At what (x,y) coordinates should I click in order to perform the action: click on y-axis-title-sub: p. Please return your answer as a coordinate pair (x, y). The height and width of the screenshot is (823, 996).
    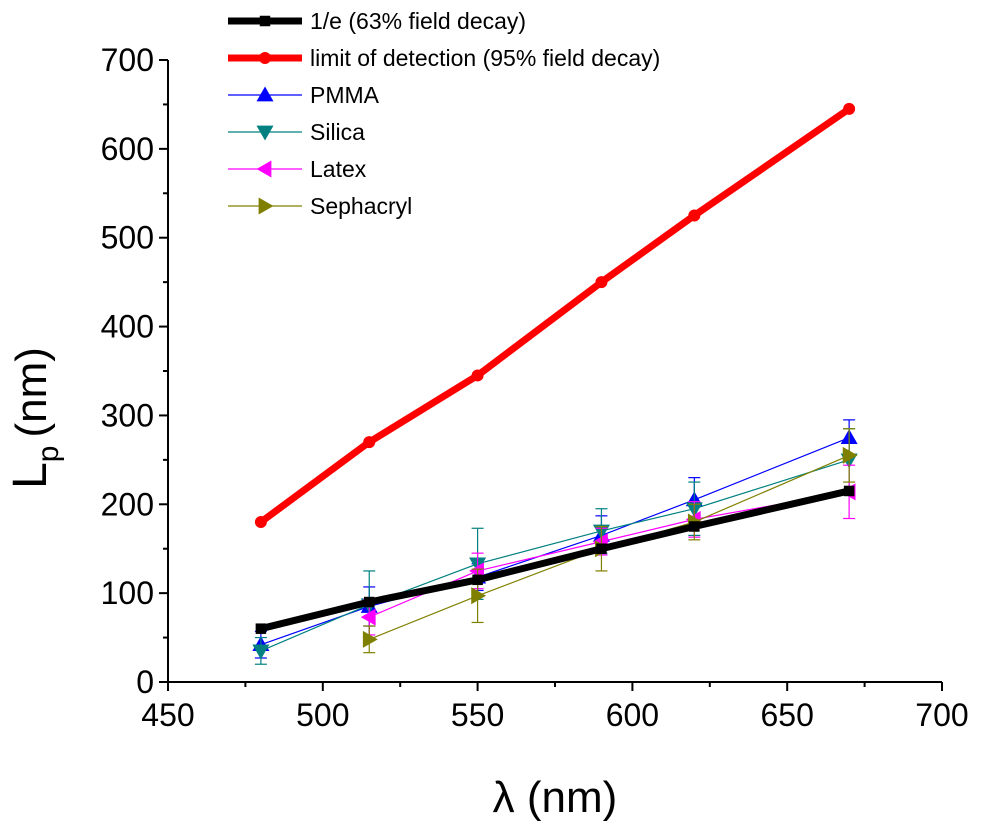
    Looking at the image, I should click on (48, 454).